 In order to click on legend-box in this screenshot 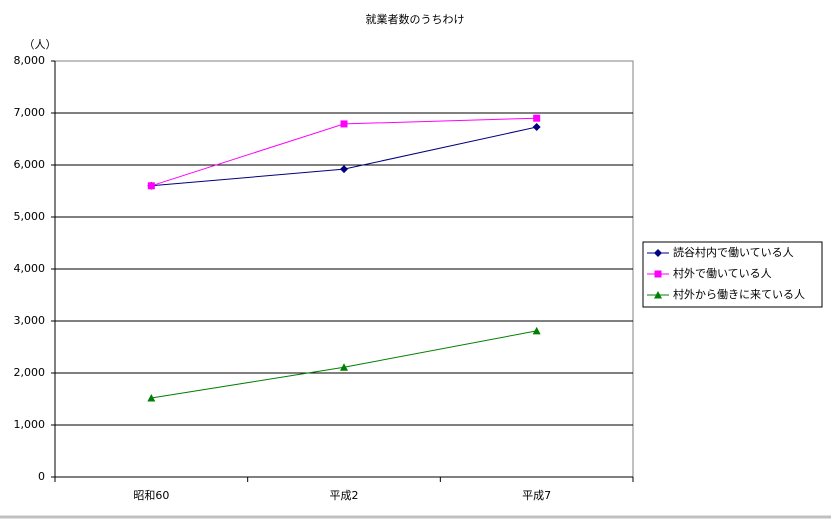, I will do `click(732, 274)`.